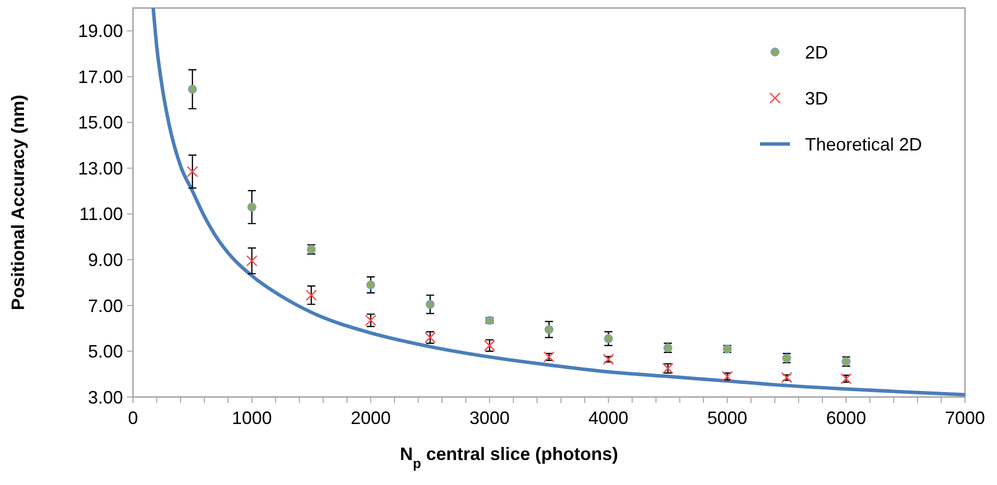 Image resolution: width=997 pixels, height=485 pixels. I want to click on y-tick-label: 17.00, so click(100, 76).